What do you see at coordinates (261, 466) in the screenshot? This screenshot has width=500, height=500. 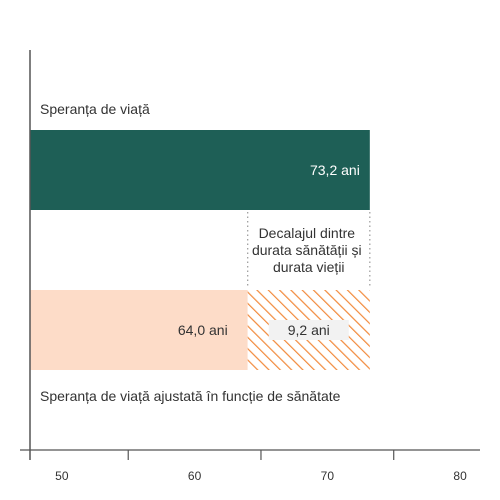 I see `x-axis-ticks: 50 60 70 80` at bounding box center [261, 466].